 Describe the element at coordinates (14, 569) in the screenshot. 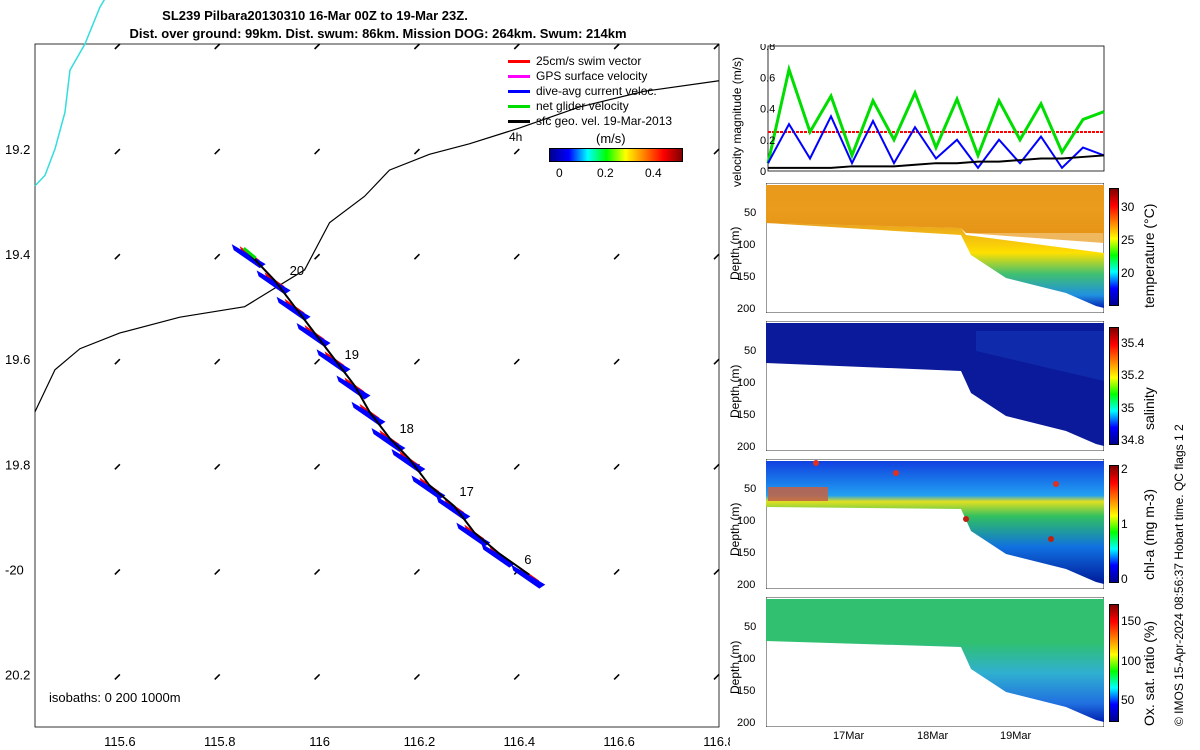

I see `map-y-tick: -20` at that location.